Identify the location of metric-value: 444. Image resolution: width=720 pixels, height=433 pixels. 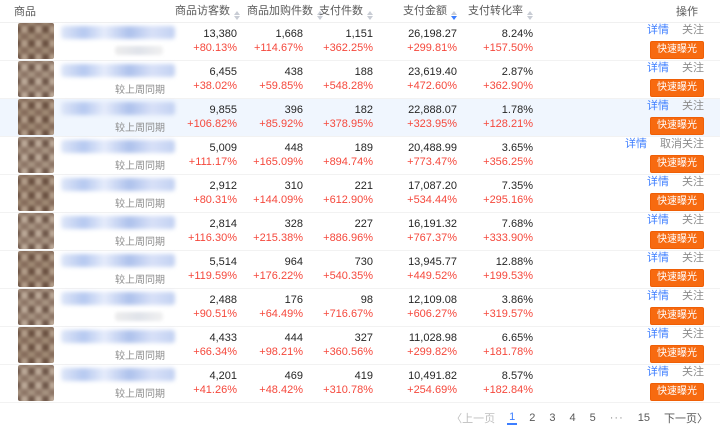
(293, 337).